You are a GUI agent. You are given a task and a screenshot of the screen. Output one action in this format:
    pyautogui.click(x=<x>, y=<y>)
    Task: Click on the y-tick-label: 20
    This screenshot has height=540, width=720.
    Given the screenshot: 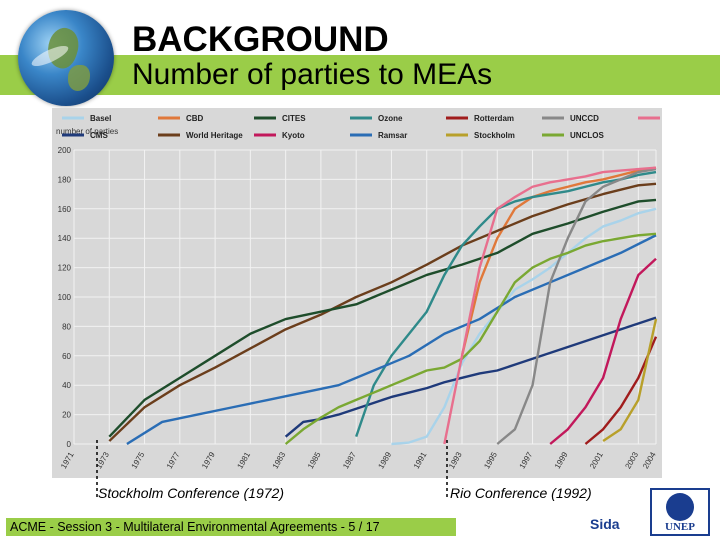 What is the action you would take?
    pyautogui.click(x=66, y=415)
    